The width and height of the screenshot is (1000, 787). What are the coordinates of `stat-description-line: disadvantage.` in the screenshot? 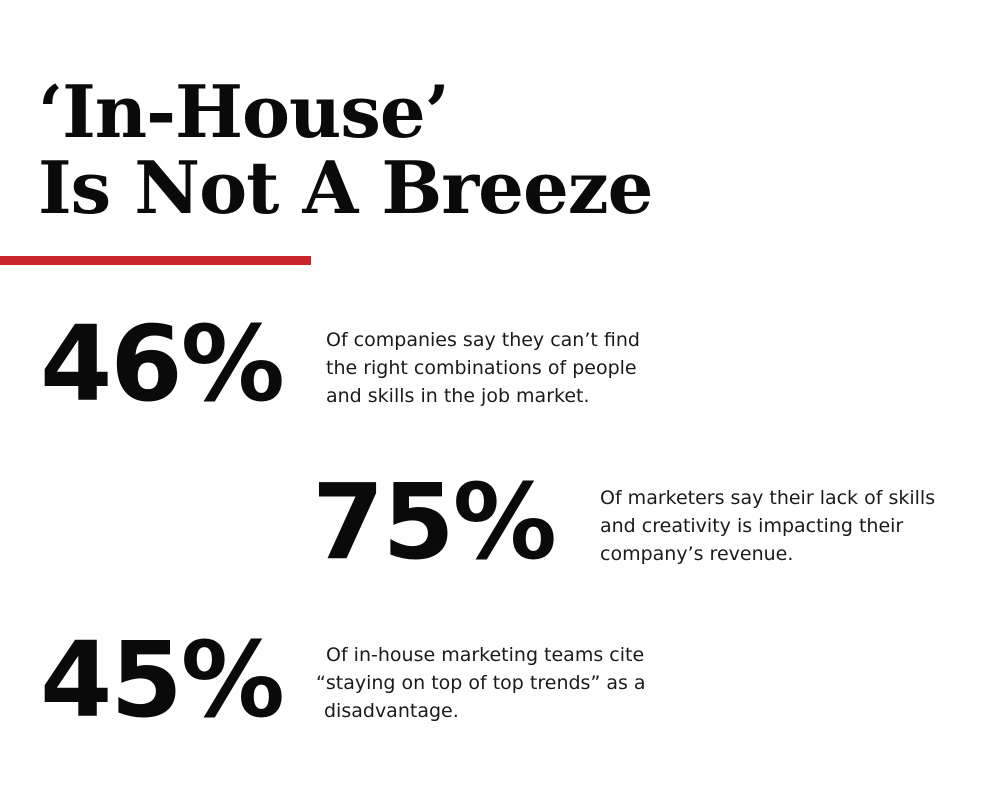 It's located at (391, 711).